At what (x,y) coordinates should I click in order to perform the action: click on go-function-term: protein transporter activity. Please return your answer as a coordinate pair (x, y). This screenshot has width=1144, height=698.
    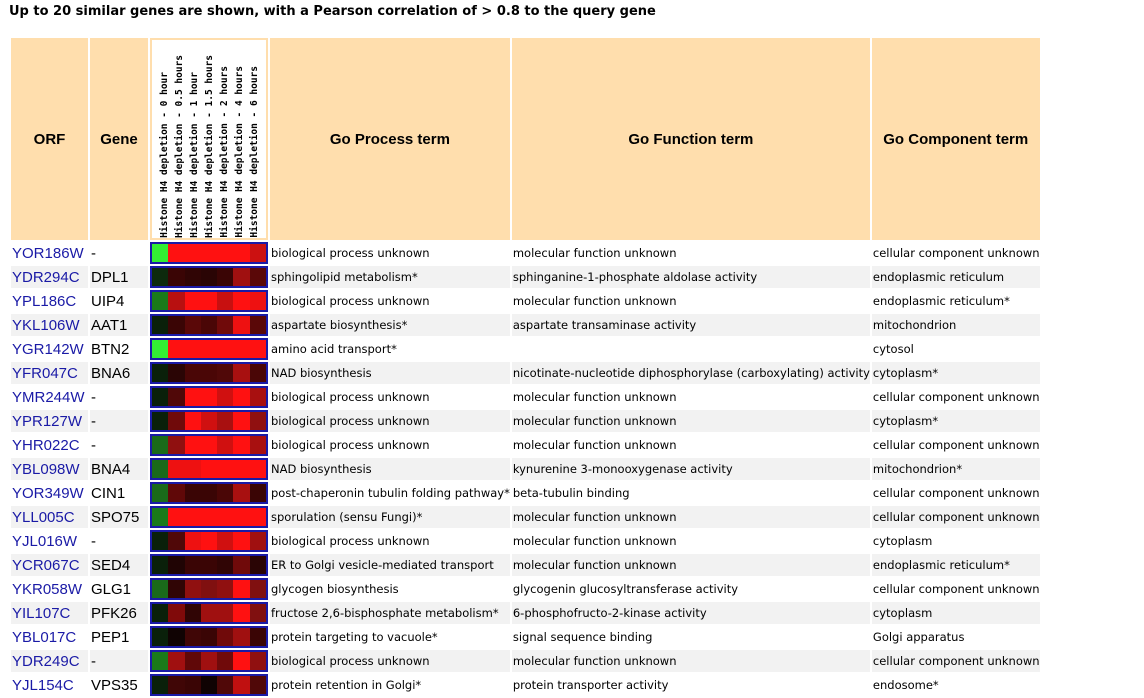
    Looking at the image, I should click on (690, 685).